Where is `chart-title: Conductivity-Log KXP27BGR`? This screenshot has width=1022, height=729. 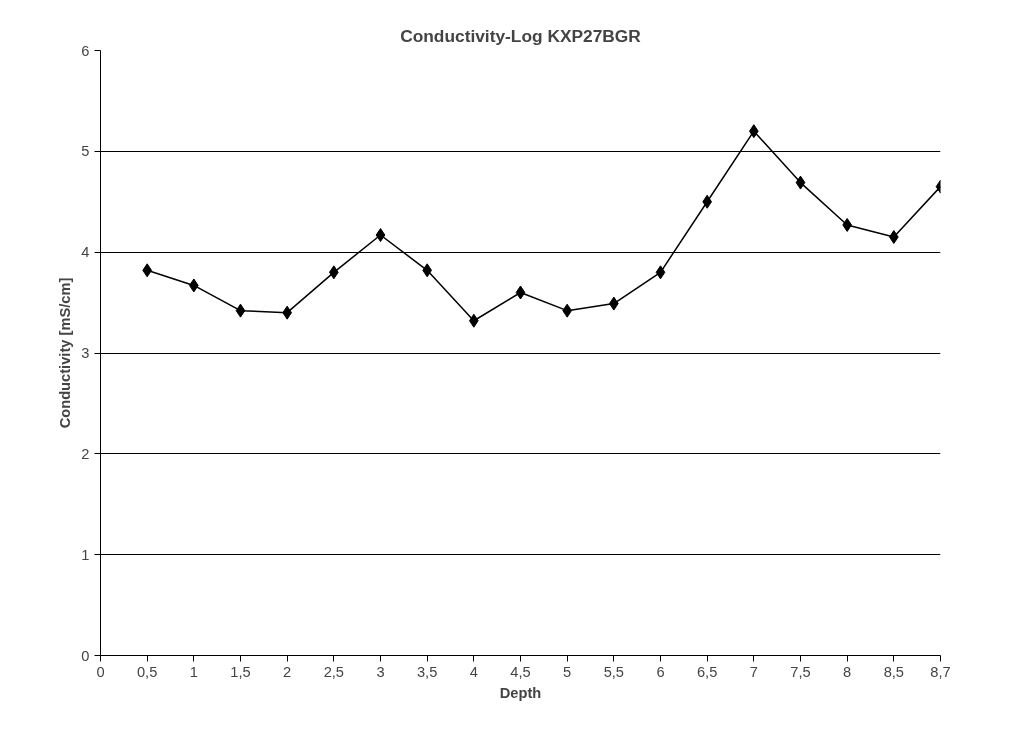
chart-title: Conductivity-Log KXP27BGR is located at coordinates (521, 35).